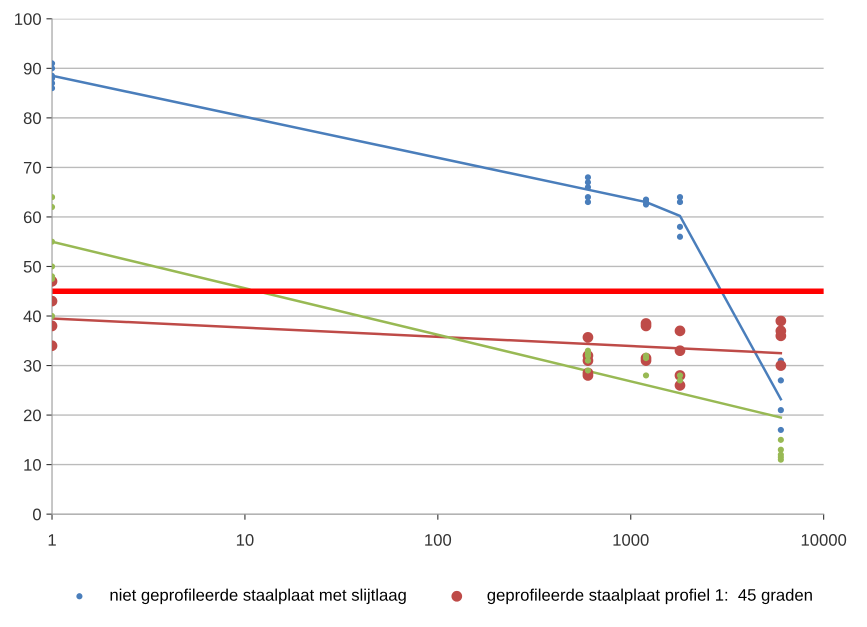 The height and width of the screenshot is (627, 867). I want to click on y-tick-label: 100, so click(28, 19).